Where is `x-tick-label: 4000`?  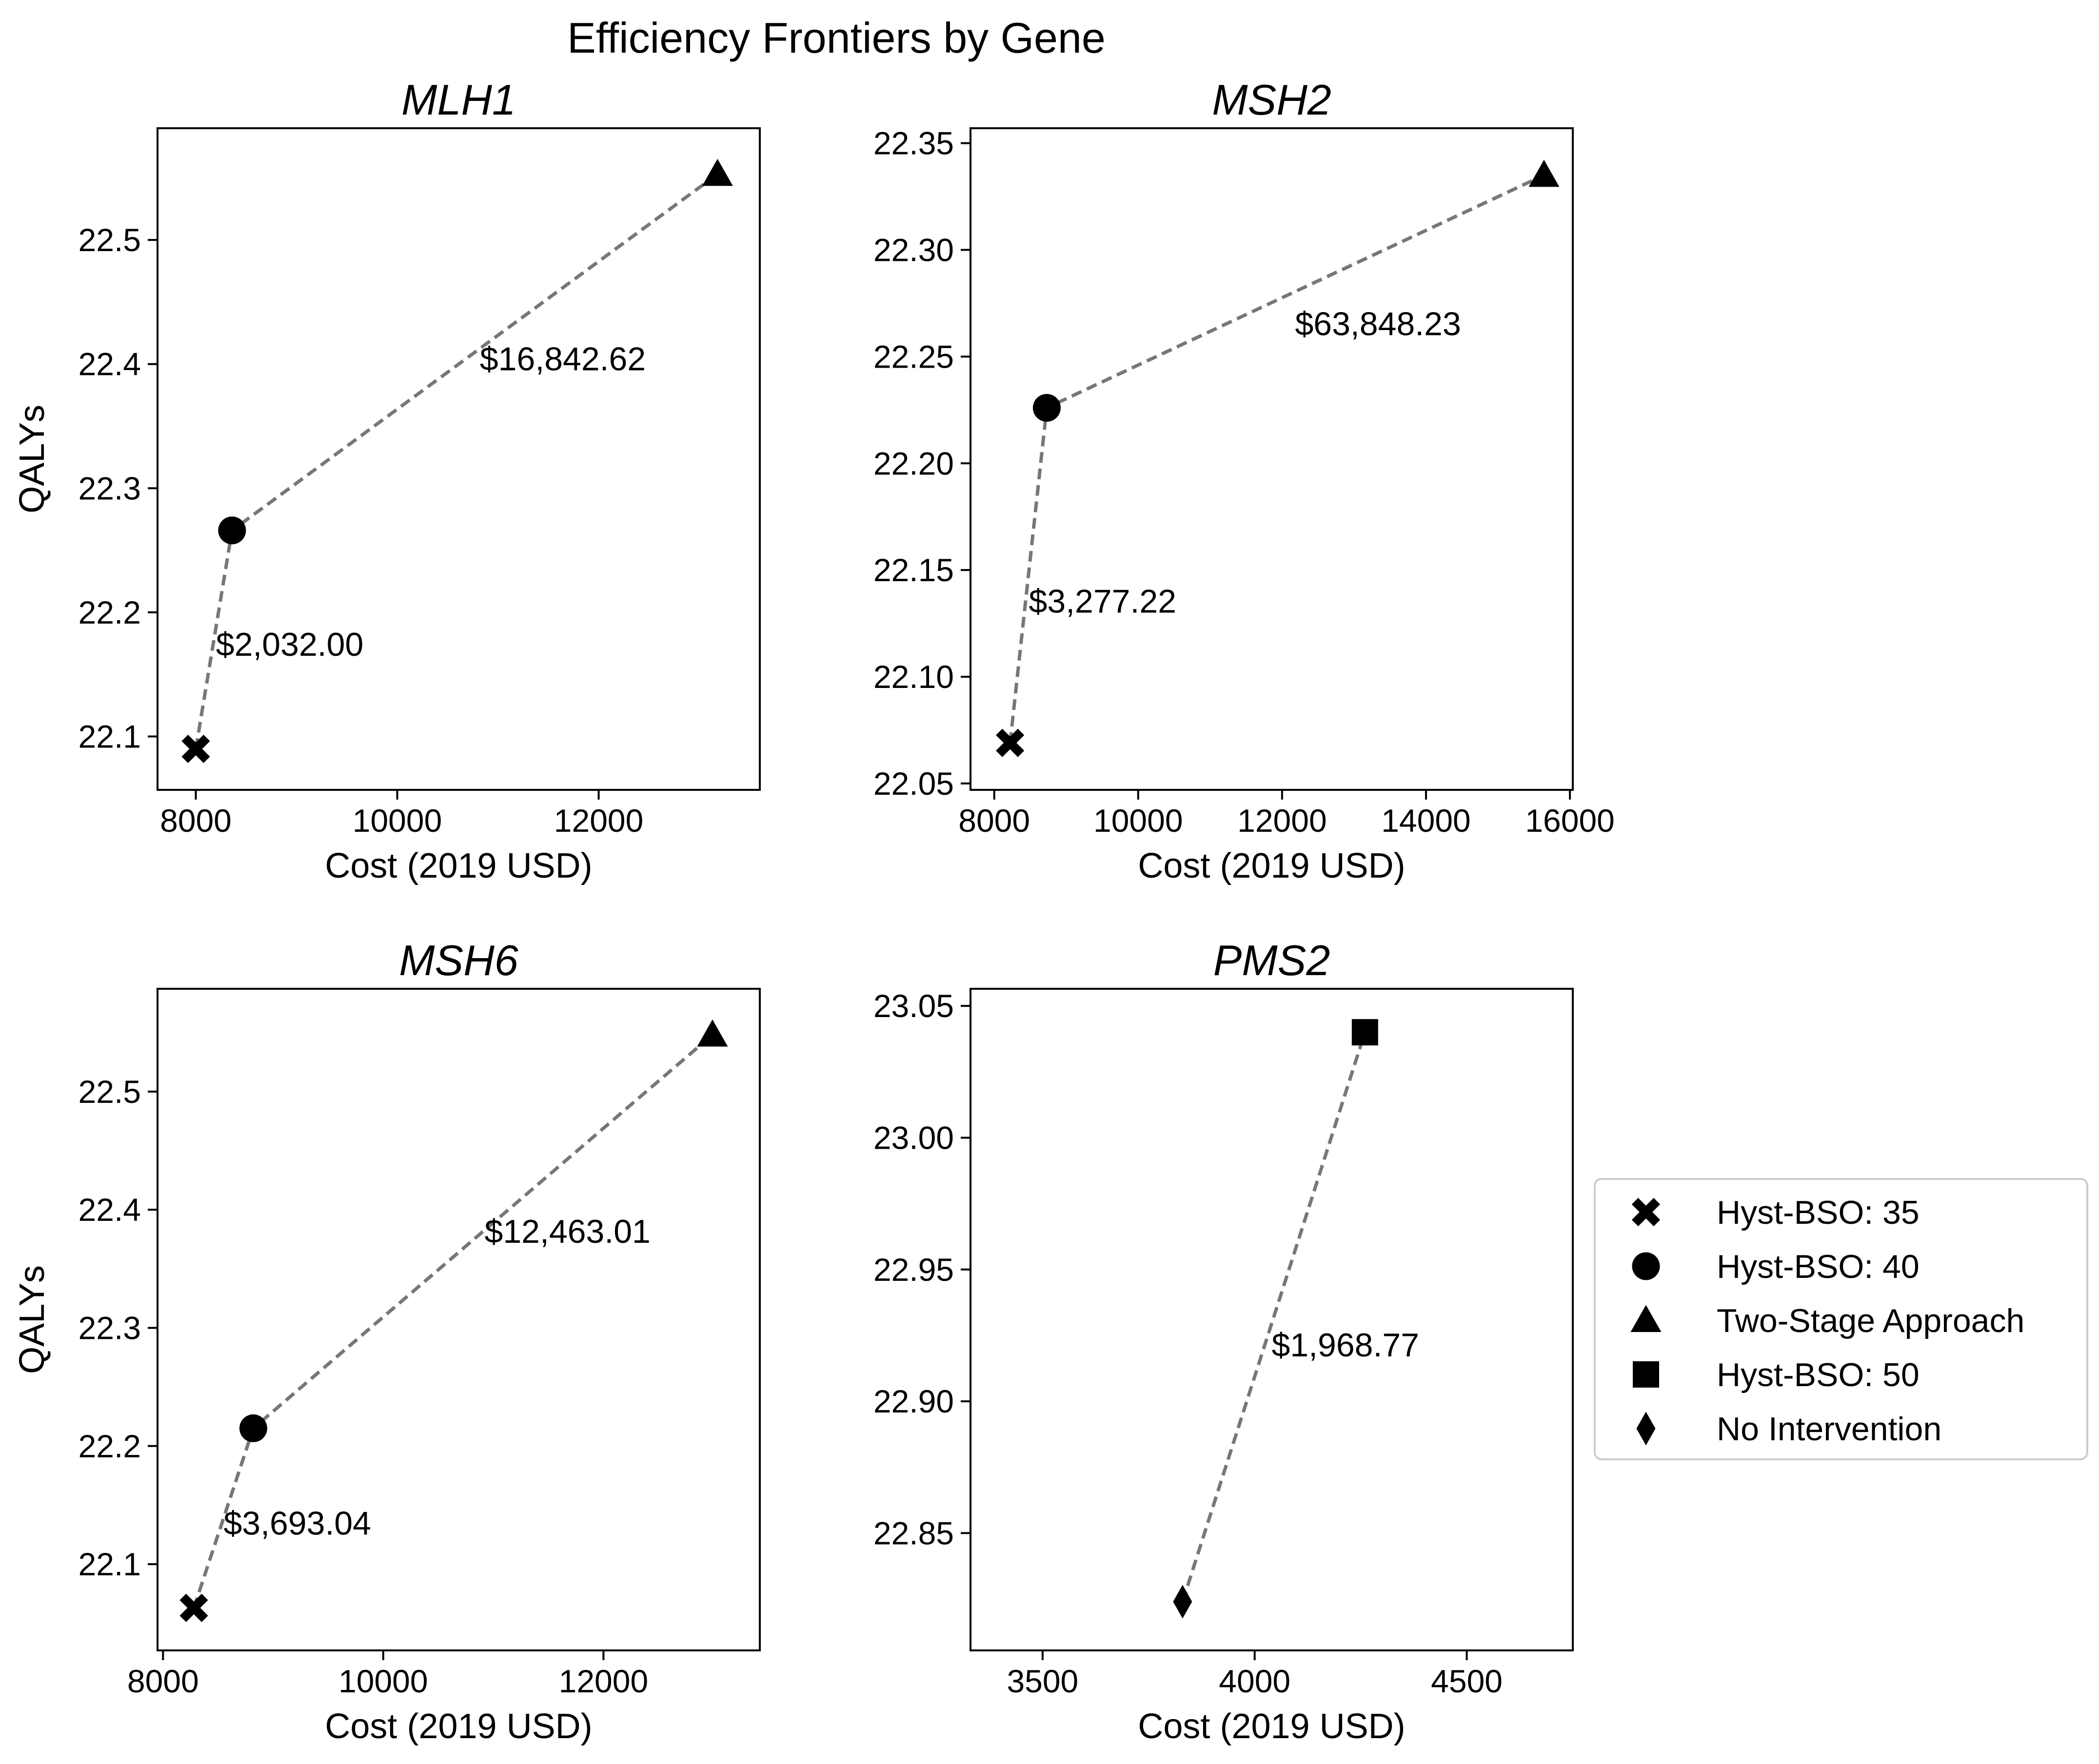
x-tick-label: 4000 is located at coordinates (1254, 1681).